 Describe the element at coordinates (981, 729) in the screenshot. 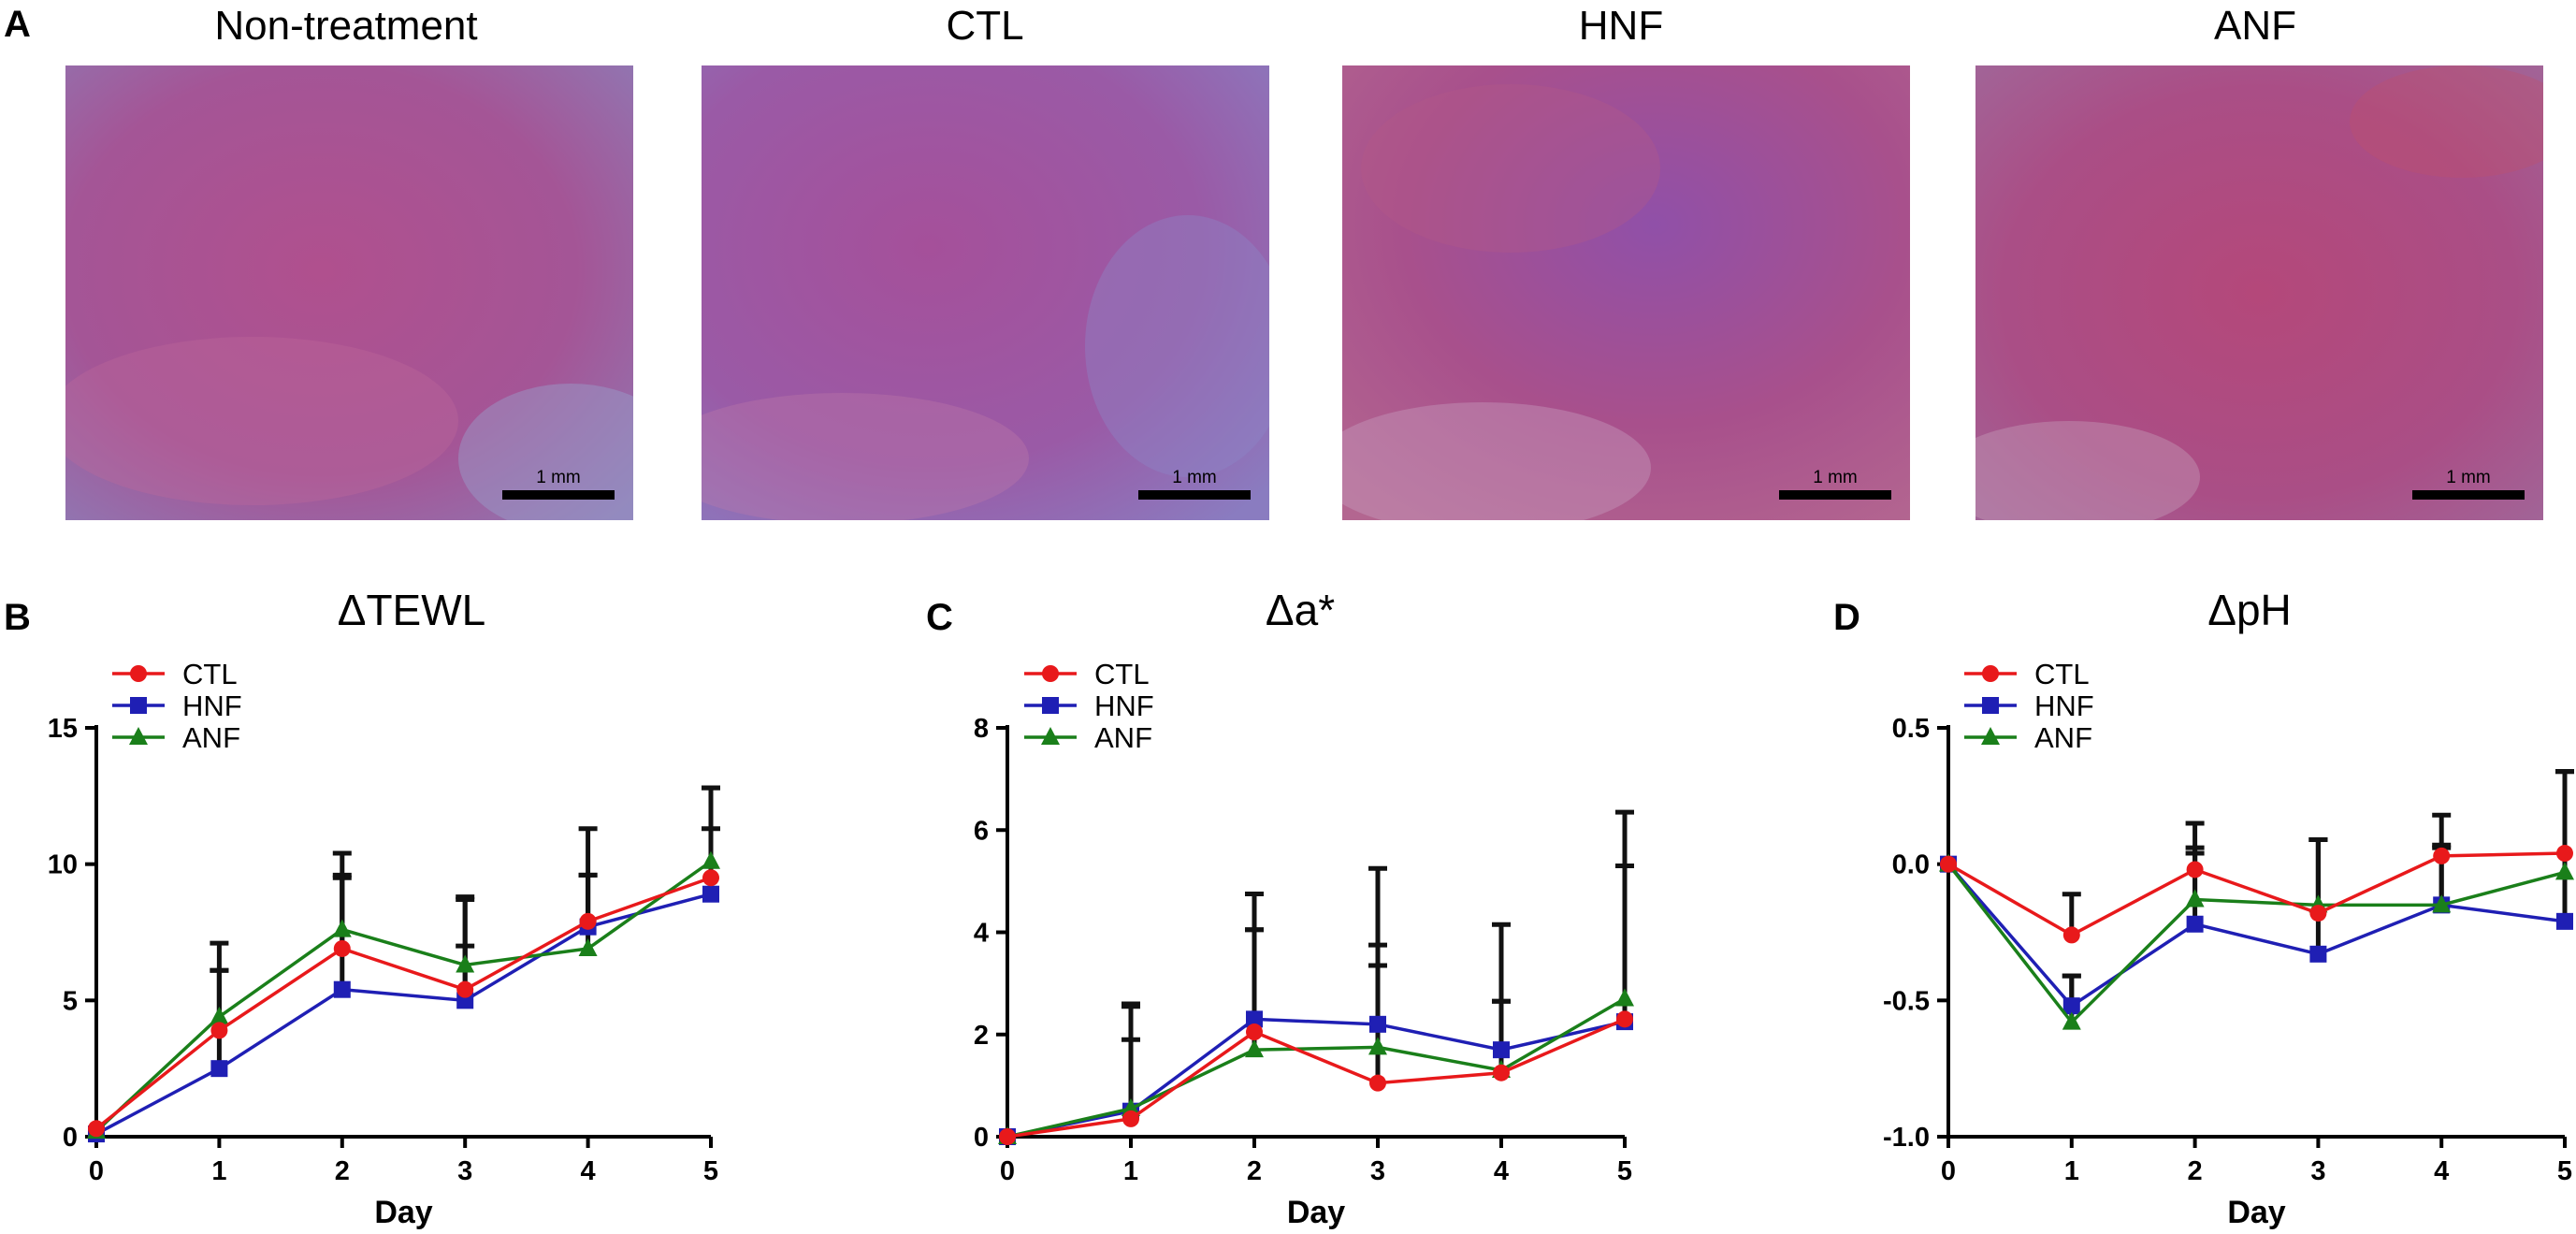

I see `y-tick-label: 8` at that location.